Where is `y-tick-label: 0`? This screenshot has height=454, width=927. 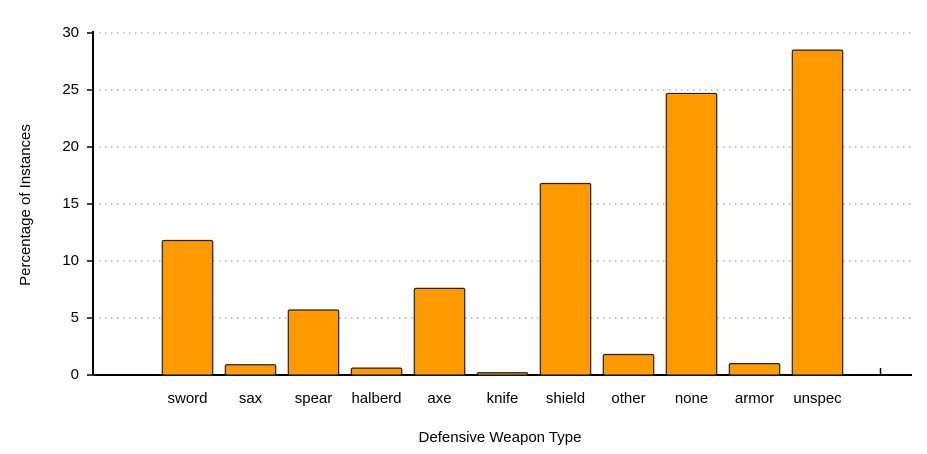
y-tick-label: 0 is located at coordinates (75, 374).